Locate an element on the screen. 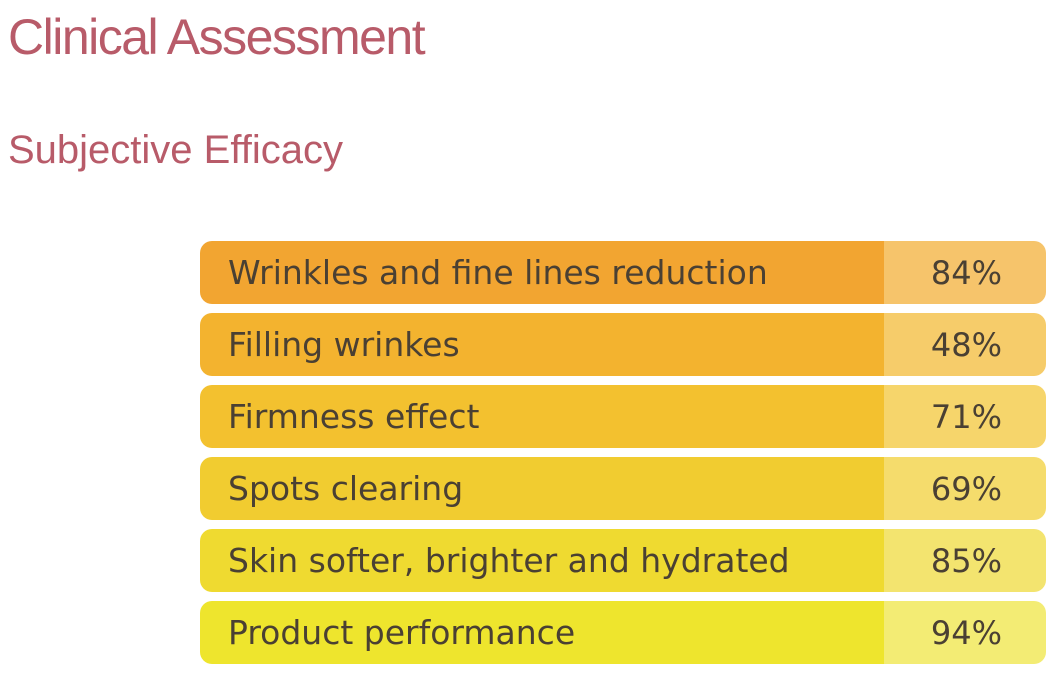  row-label: Spots clearing is located at coordinates (542, 488).